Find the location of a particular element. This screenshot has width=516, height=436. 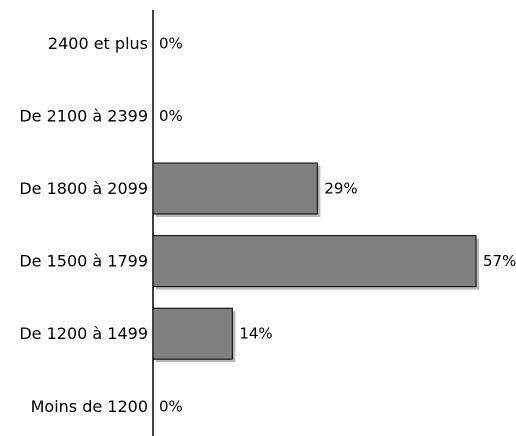

category-label-moins-de-1200: Moins de 1200 is located at coordinates (89, 406).